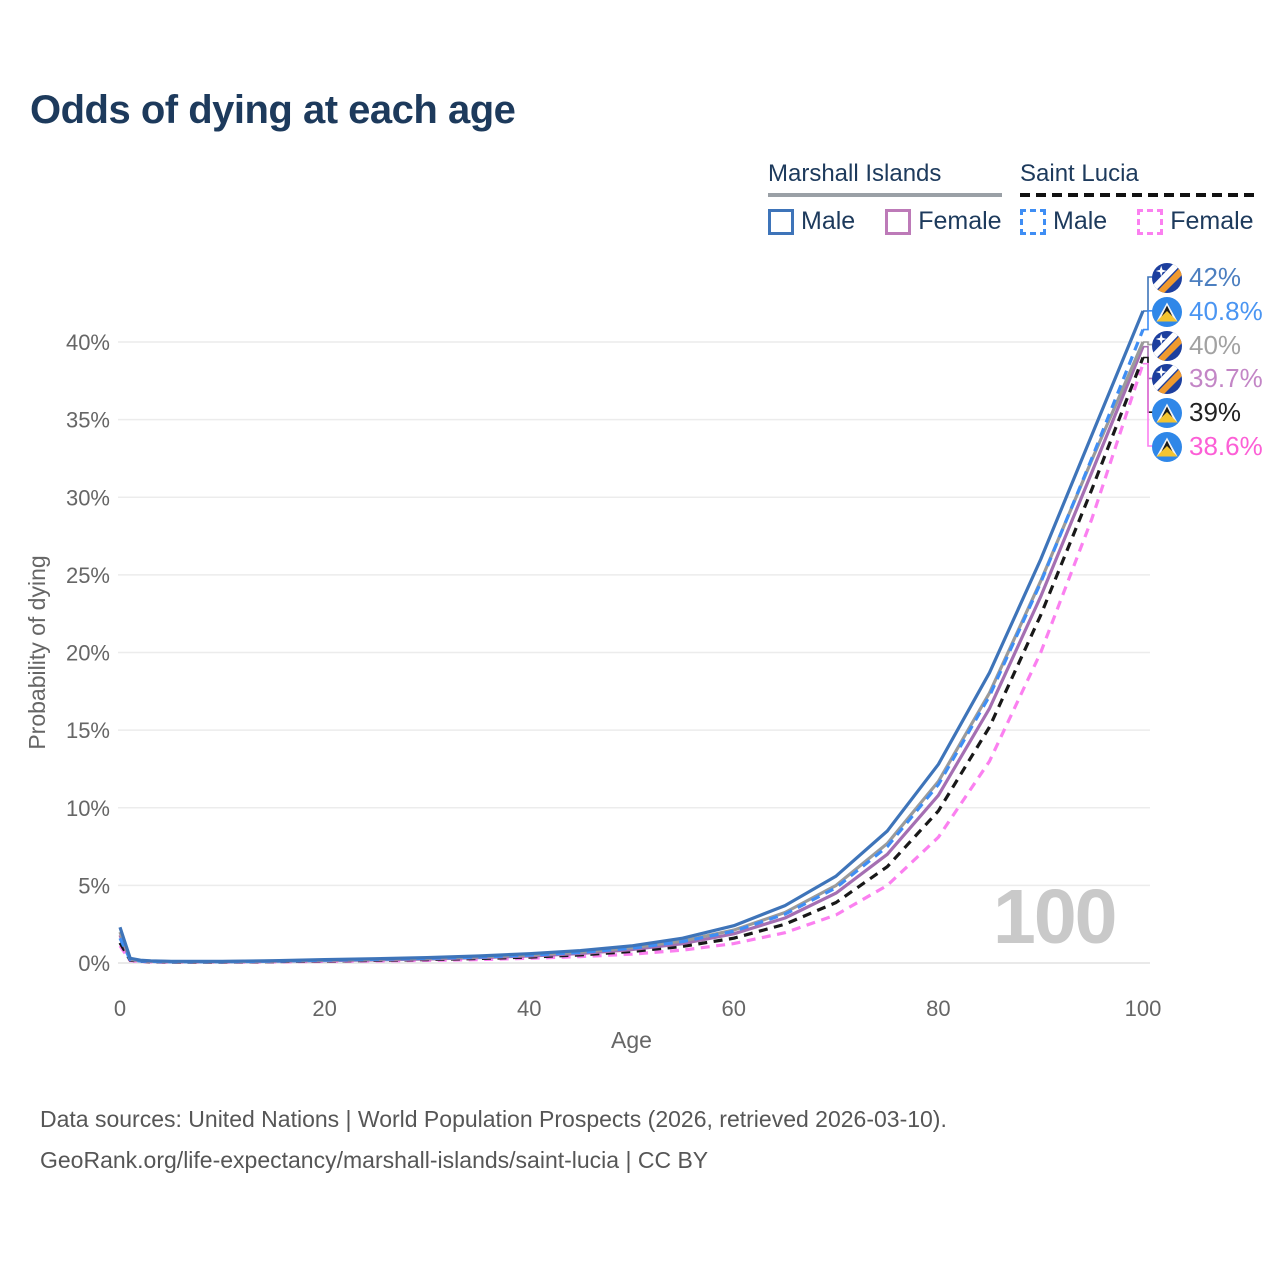 Image resolution: width=1280 pixels, height=1280 pixels. Describe the element at coordinates (1080, 221) in the screenshot. I see `legend-label-lc-male: Male` at that location.